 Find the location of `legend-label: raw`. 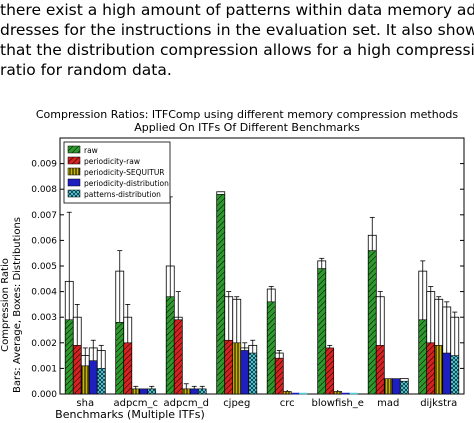

legend-label: raw is located at coordinates (91, 150).